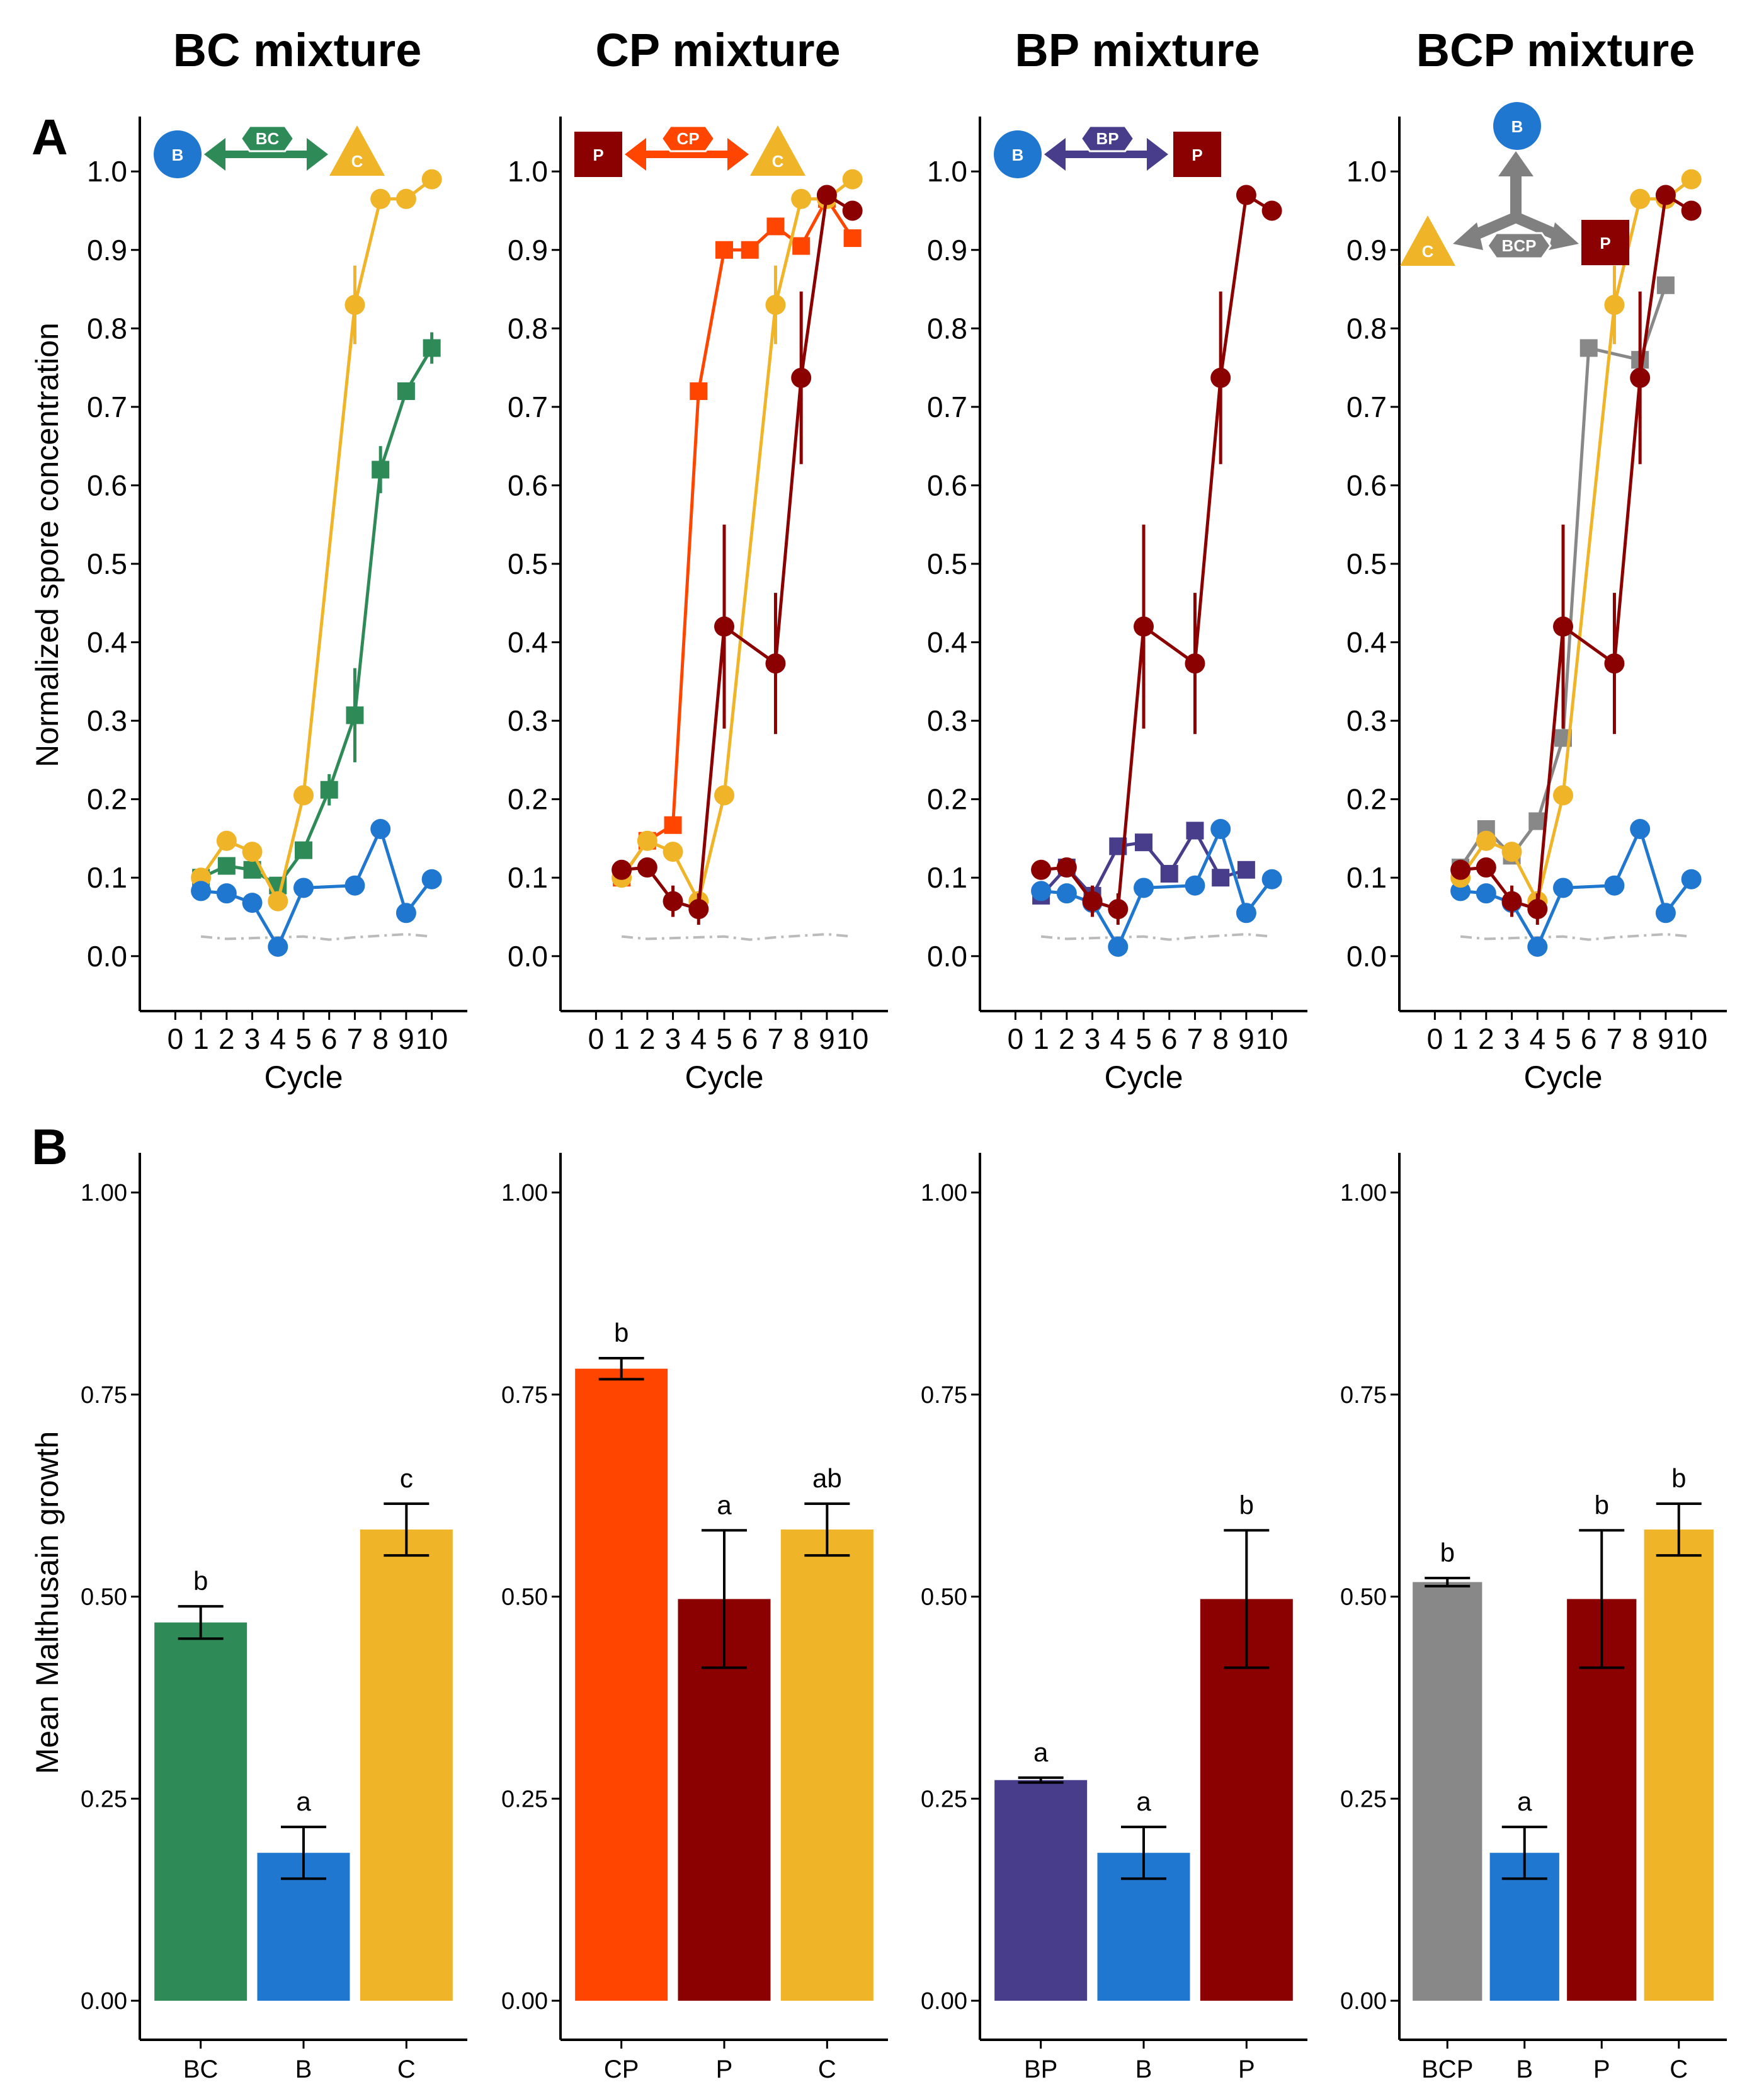 The height and width of the screenshot is (2099, 1764). What do you see at coordinates (1041, 1752) in the screenshot?
I see `significance-letter: a` at bounding box center [1041, 1752].